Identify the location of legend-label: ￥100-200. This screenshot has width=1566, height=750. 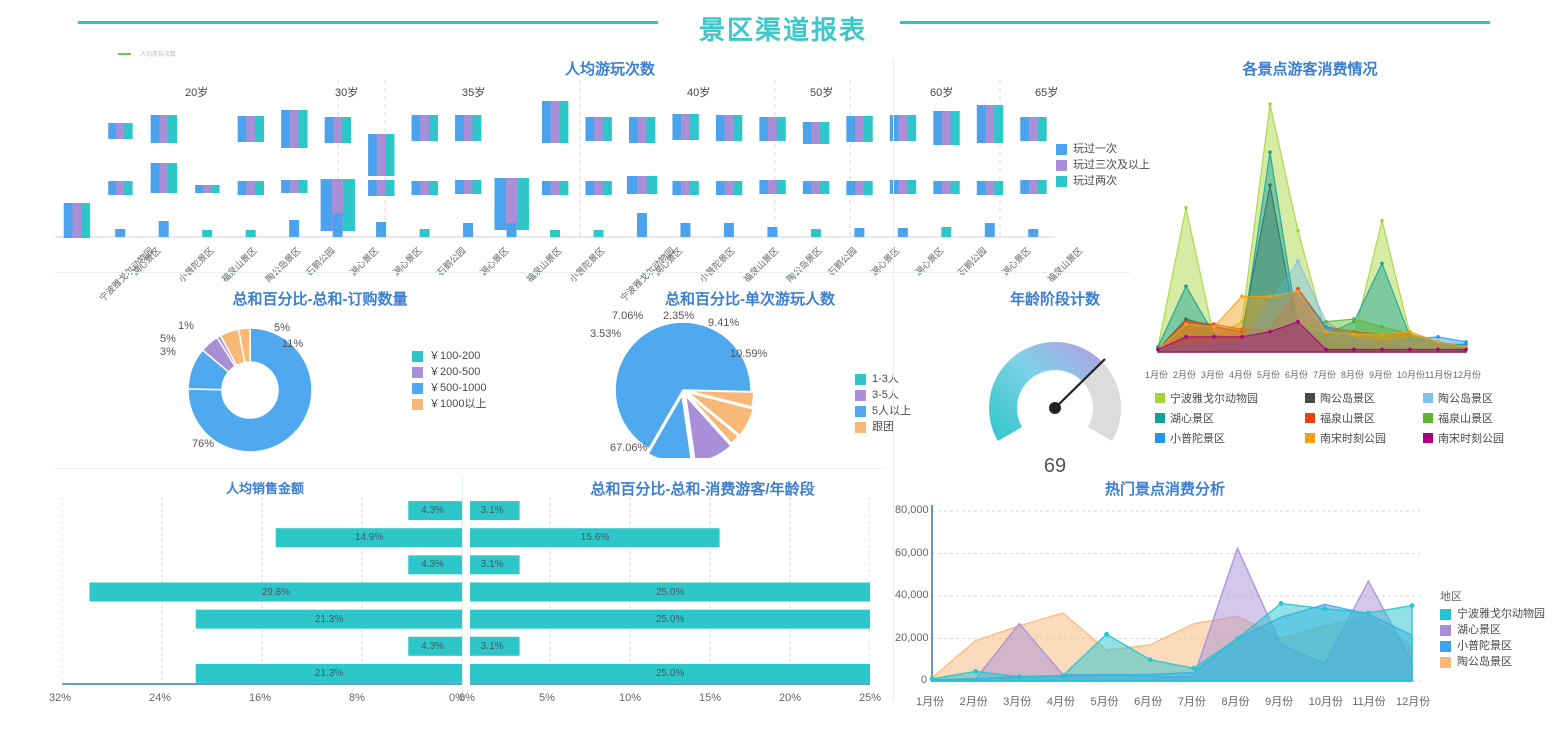
(455, 356).